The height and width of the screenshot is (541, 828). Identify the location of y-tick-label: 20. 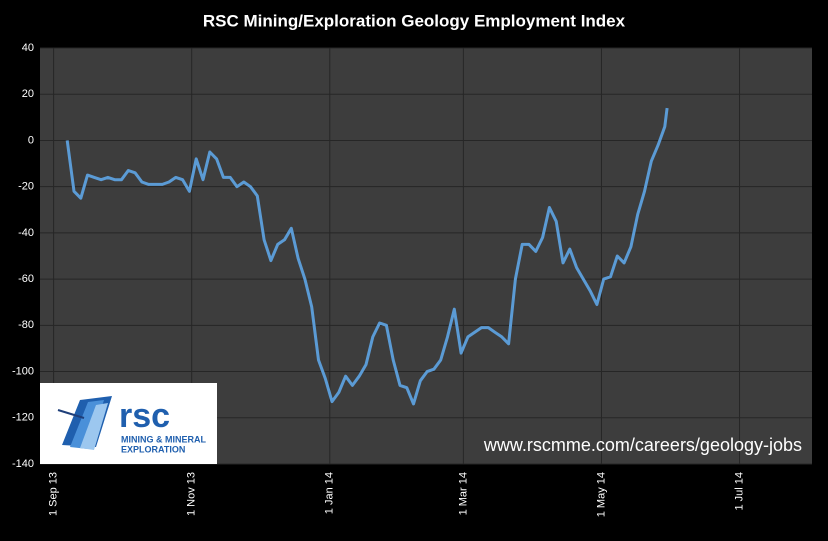
(28, 94).